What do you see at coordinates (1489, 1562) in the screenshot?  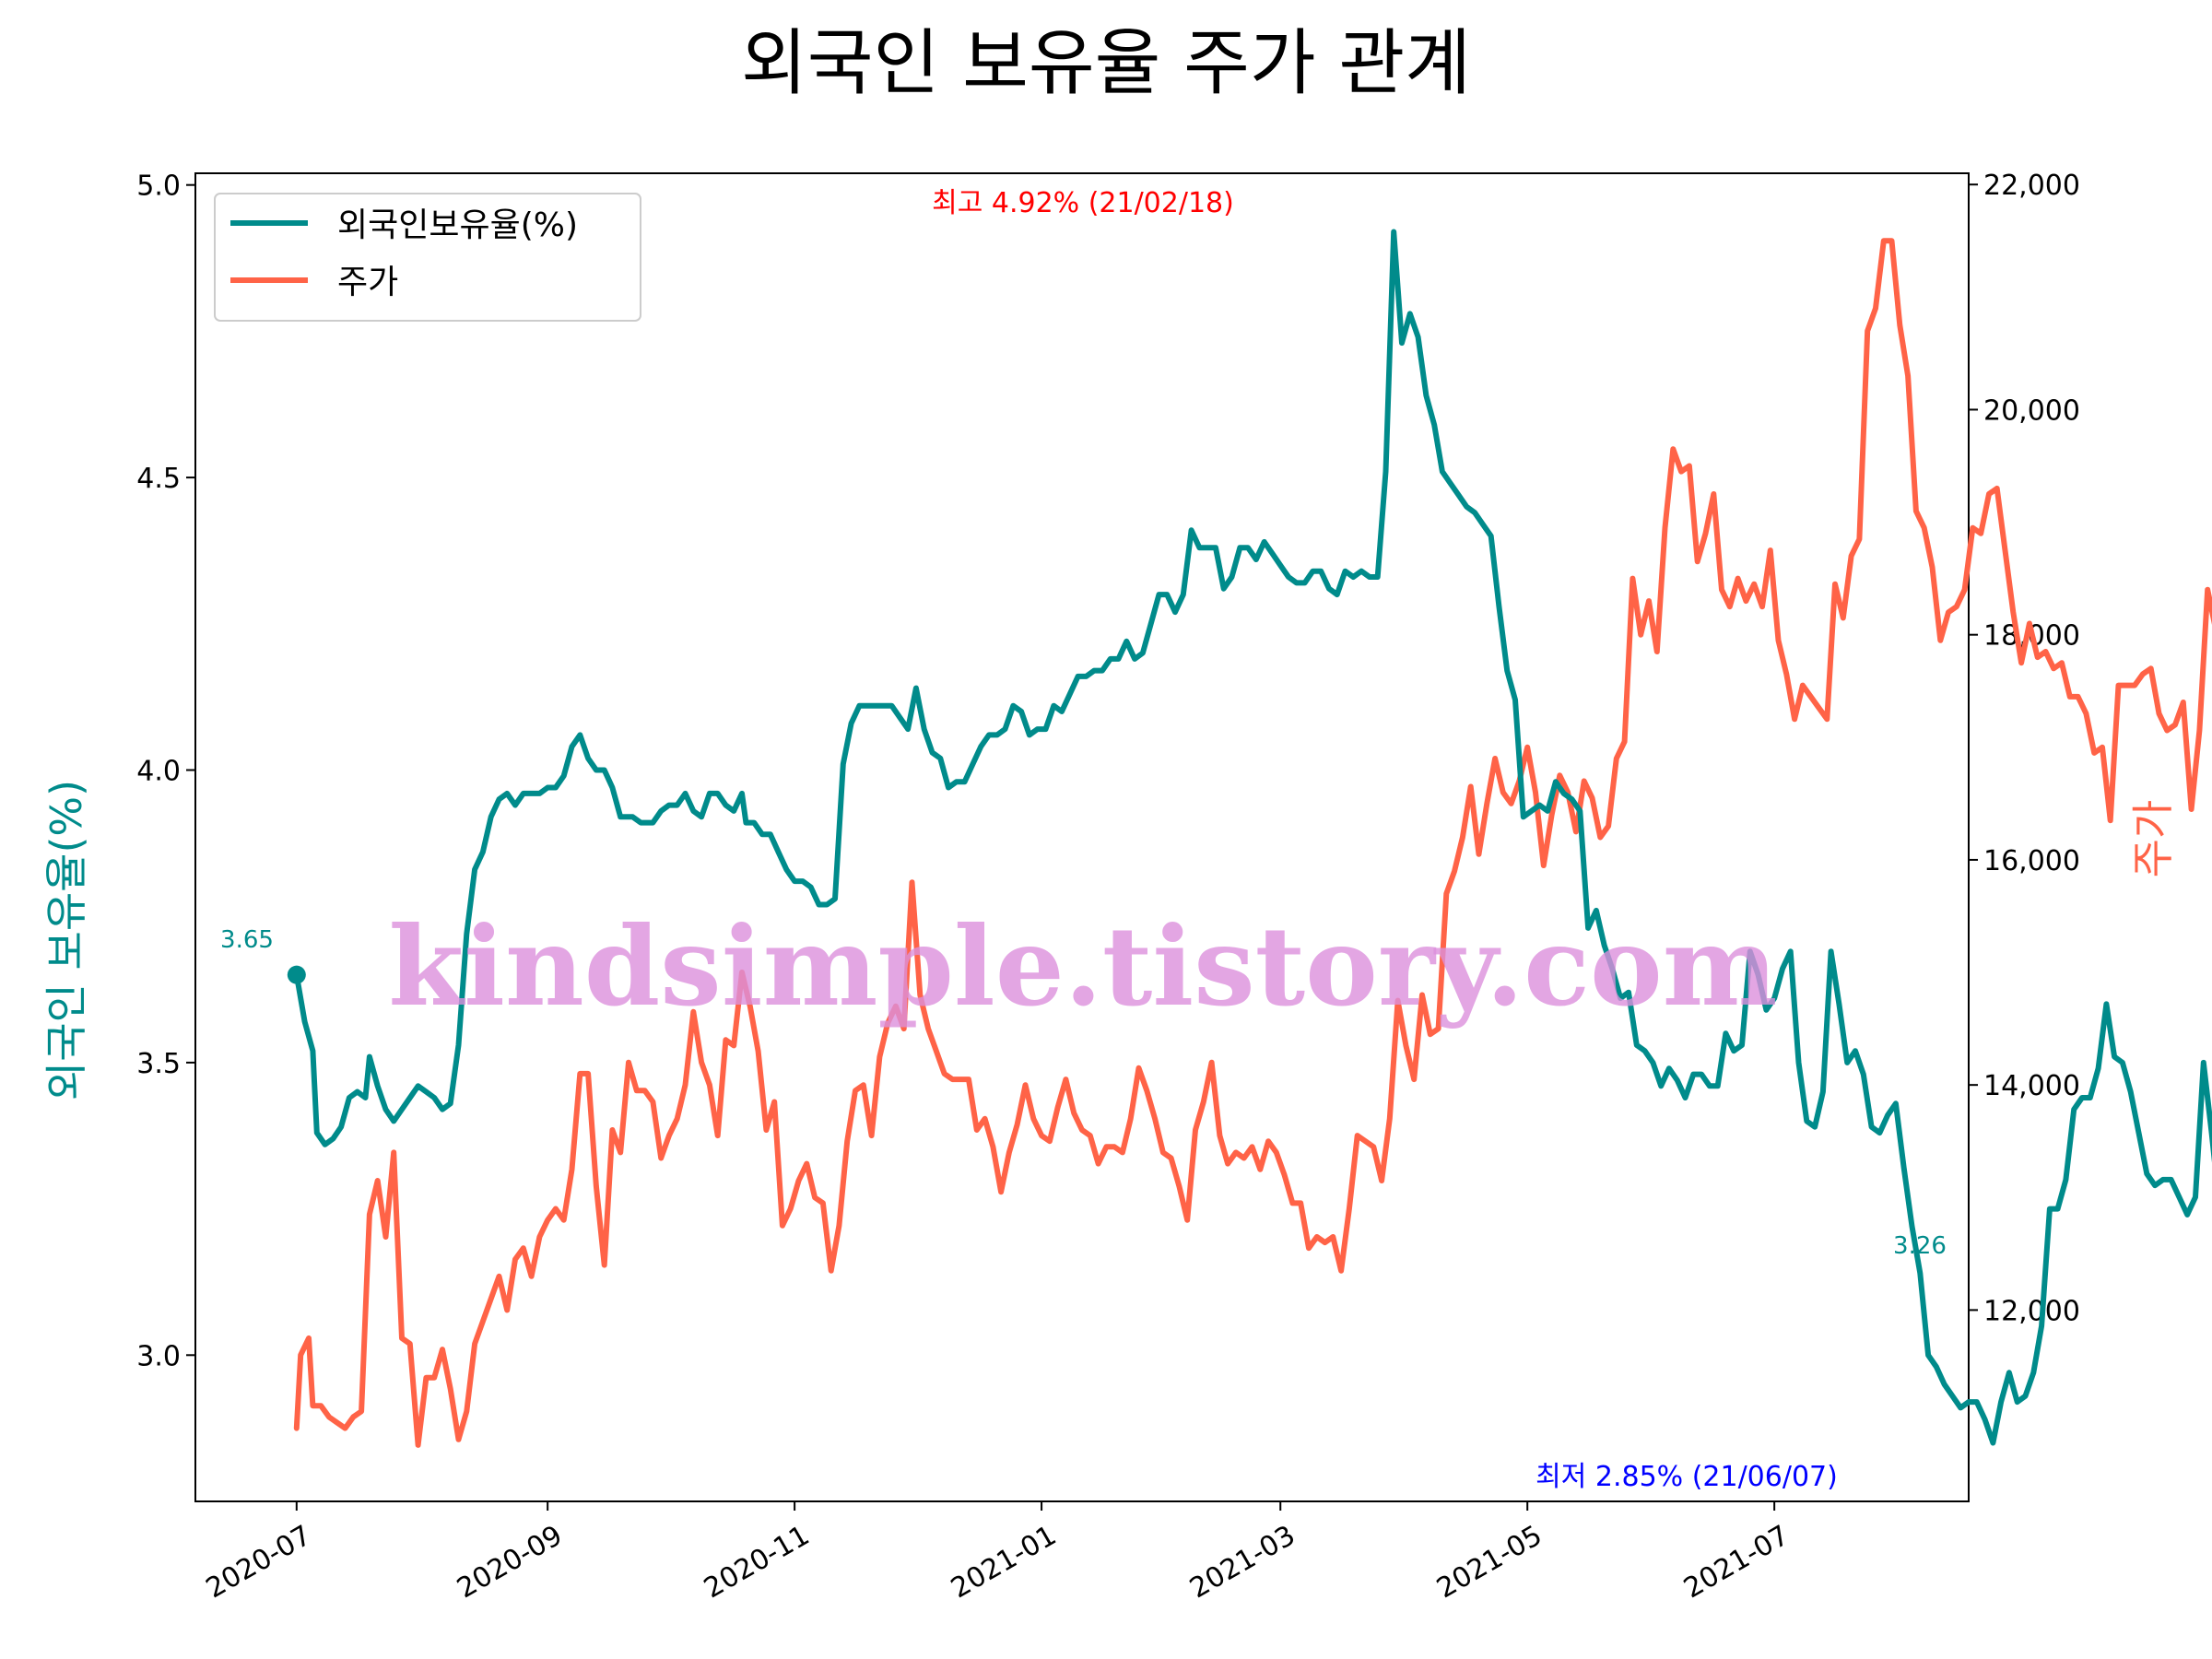 I see `x-tick-label: 2021-05` at bounding box center [1489, 1562].